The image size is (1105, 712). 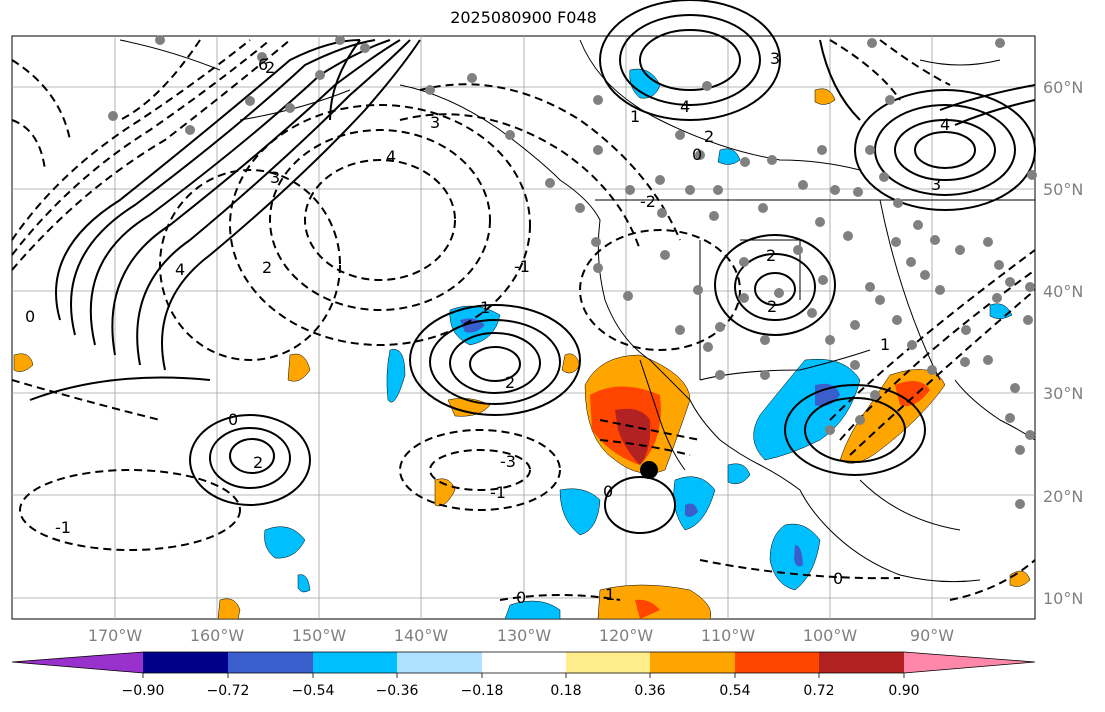 What do you see at coordinates (482, 691) in the screenshot?
I see `colorbar-tick-label: −0.18` at bounding box center [482, 691].